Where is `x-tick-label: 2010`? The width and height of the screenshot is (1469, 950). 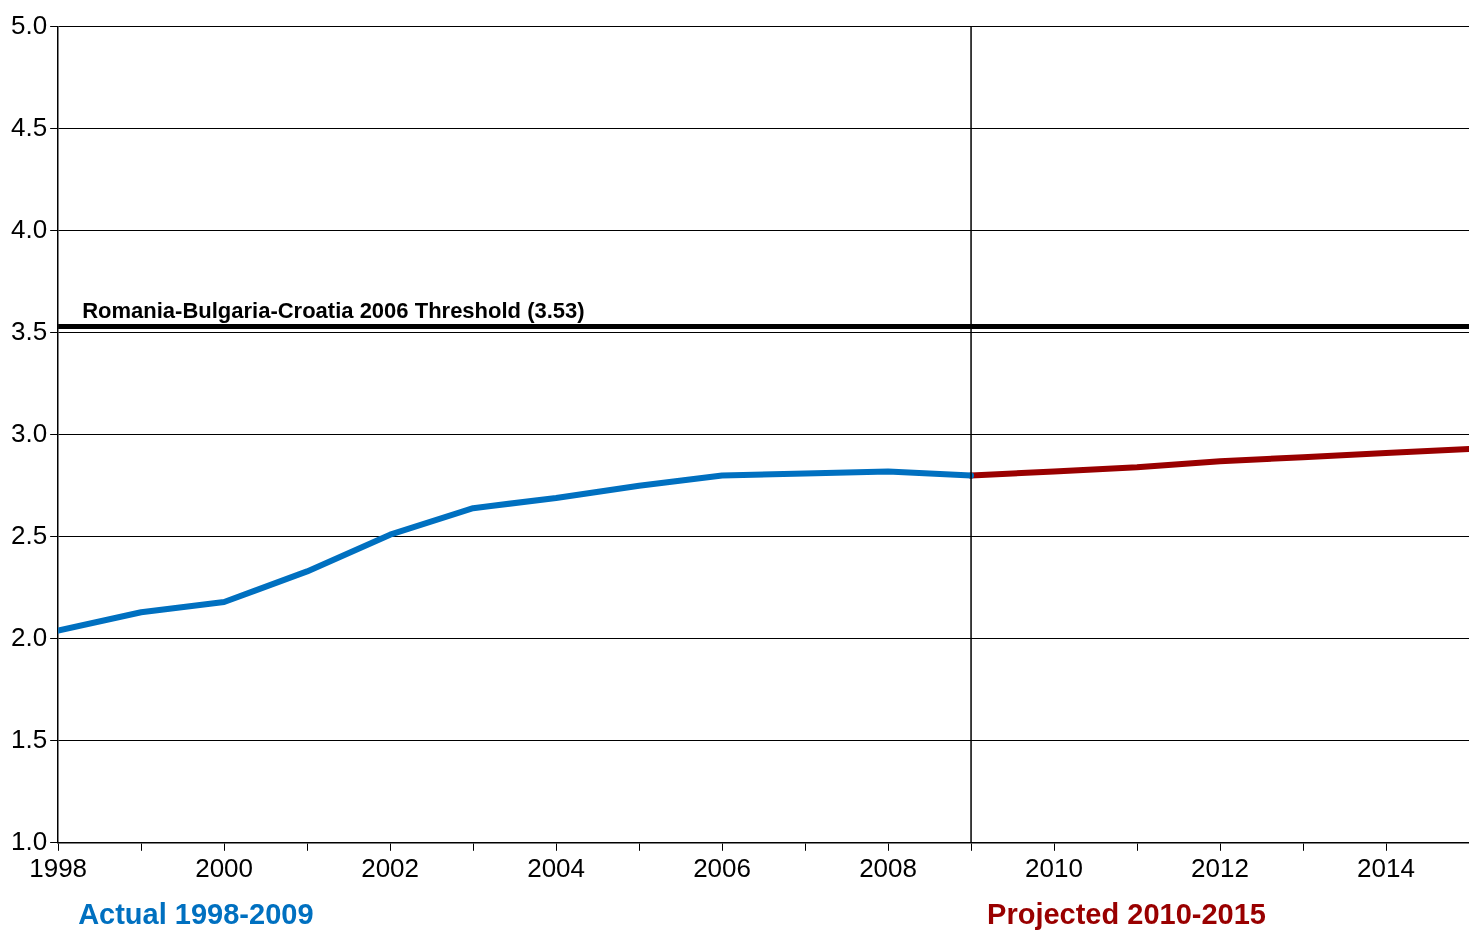 x-tick-label: 2010 is located at coordinates (1054, 867).